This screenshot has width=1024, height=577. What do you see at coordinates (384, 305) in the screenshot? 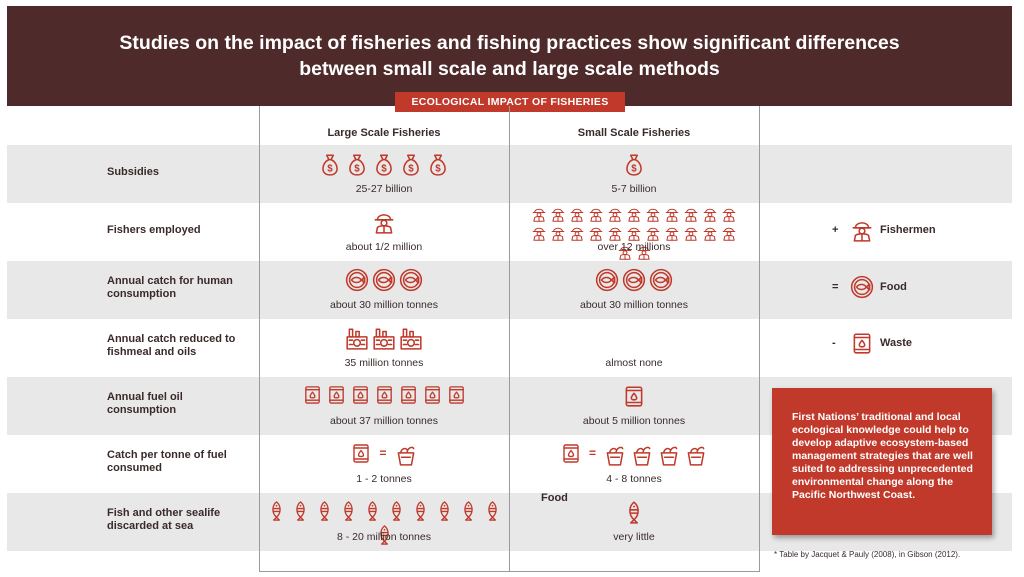
I see `large-value: about 30 million tonnes` at bounding box center [384, 305].